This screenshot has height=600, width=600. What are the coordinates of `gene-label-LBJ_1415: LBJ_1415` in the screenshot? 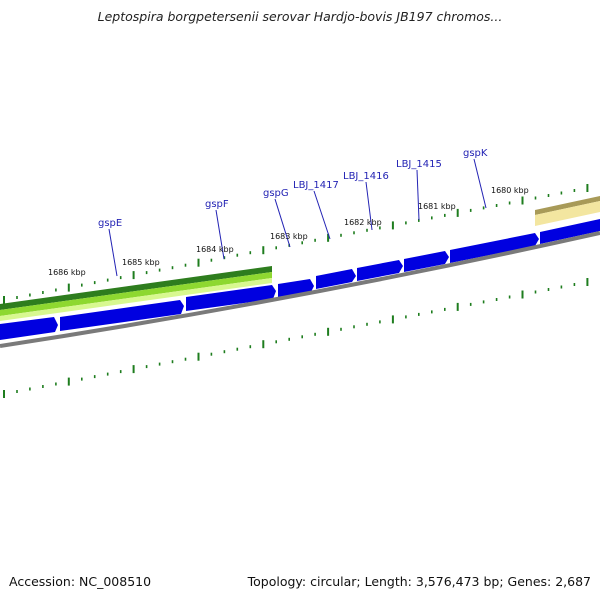 It's located at (419, 164).